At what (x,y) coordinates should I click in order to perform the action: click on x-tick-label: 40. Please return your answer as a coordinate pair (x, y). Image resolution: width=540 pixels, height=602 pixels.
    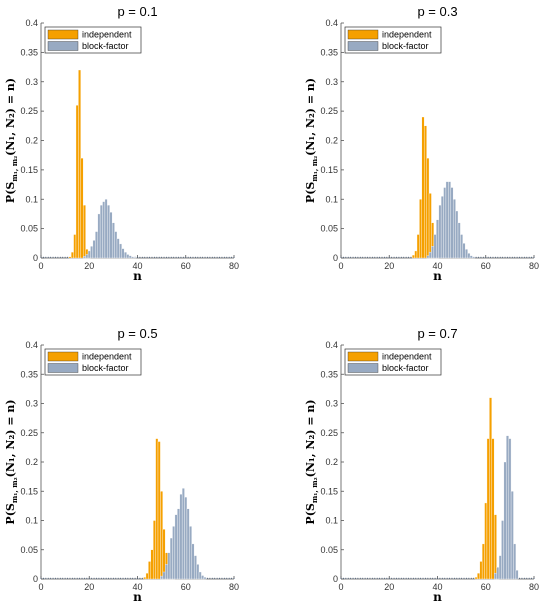
    Looking at the image, I should click on (137, 587).